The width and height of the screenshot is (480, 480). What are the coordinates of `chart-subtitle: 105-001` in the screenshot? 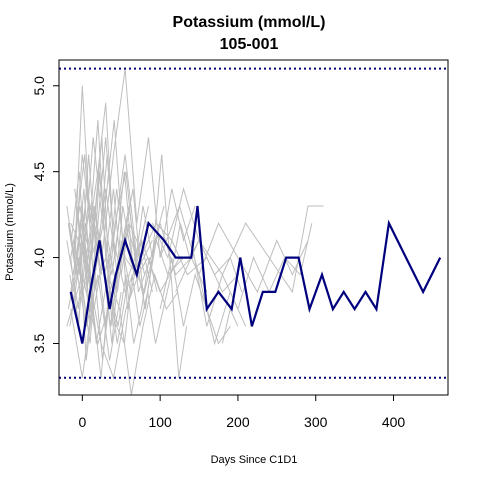 It's located at (249, 44).